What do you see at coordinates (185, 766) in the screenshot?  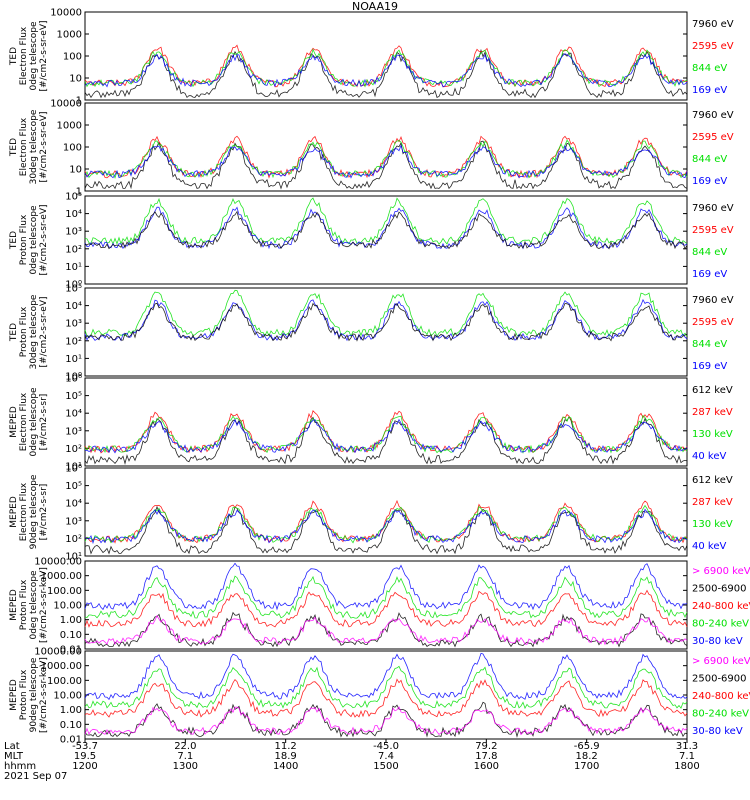 I see `x-tick-label: 1300` at bounding box center [185, 766].